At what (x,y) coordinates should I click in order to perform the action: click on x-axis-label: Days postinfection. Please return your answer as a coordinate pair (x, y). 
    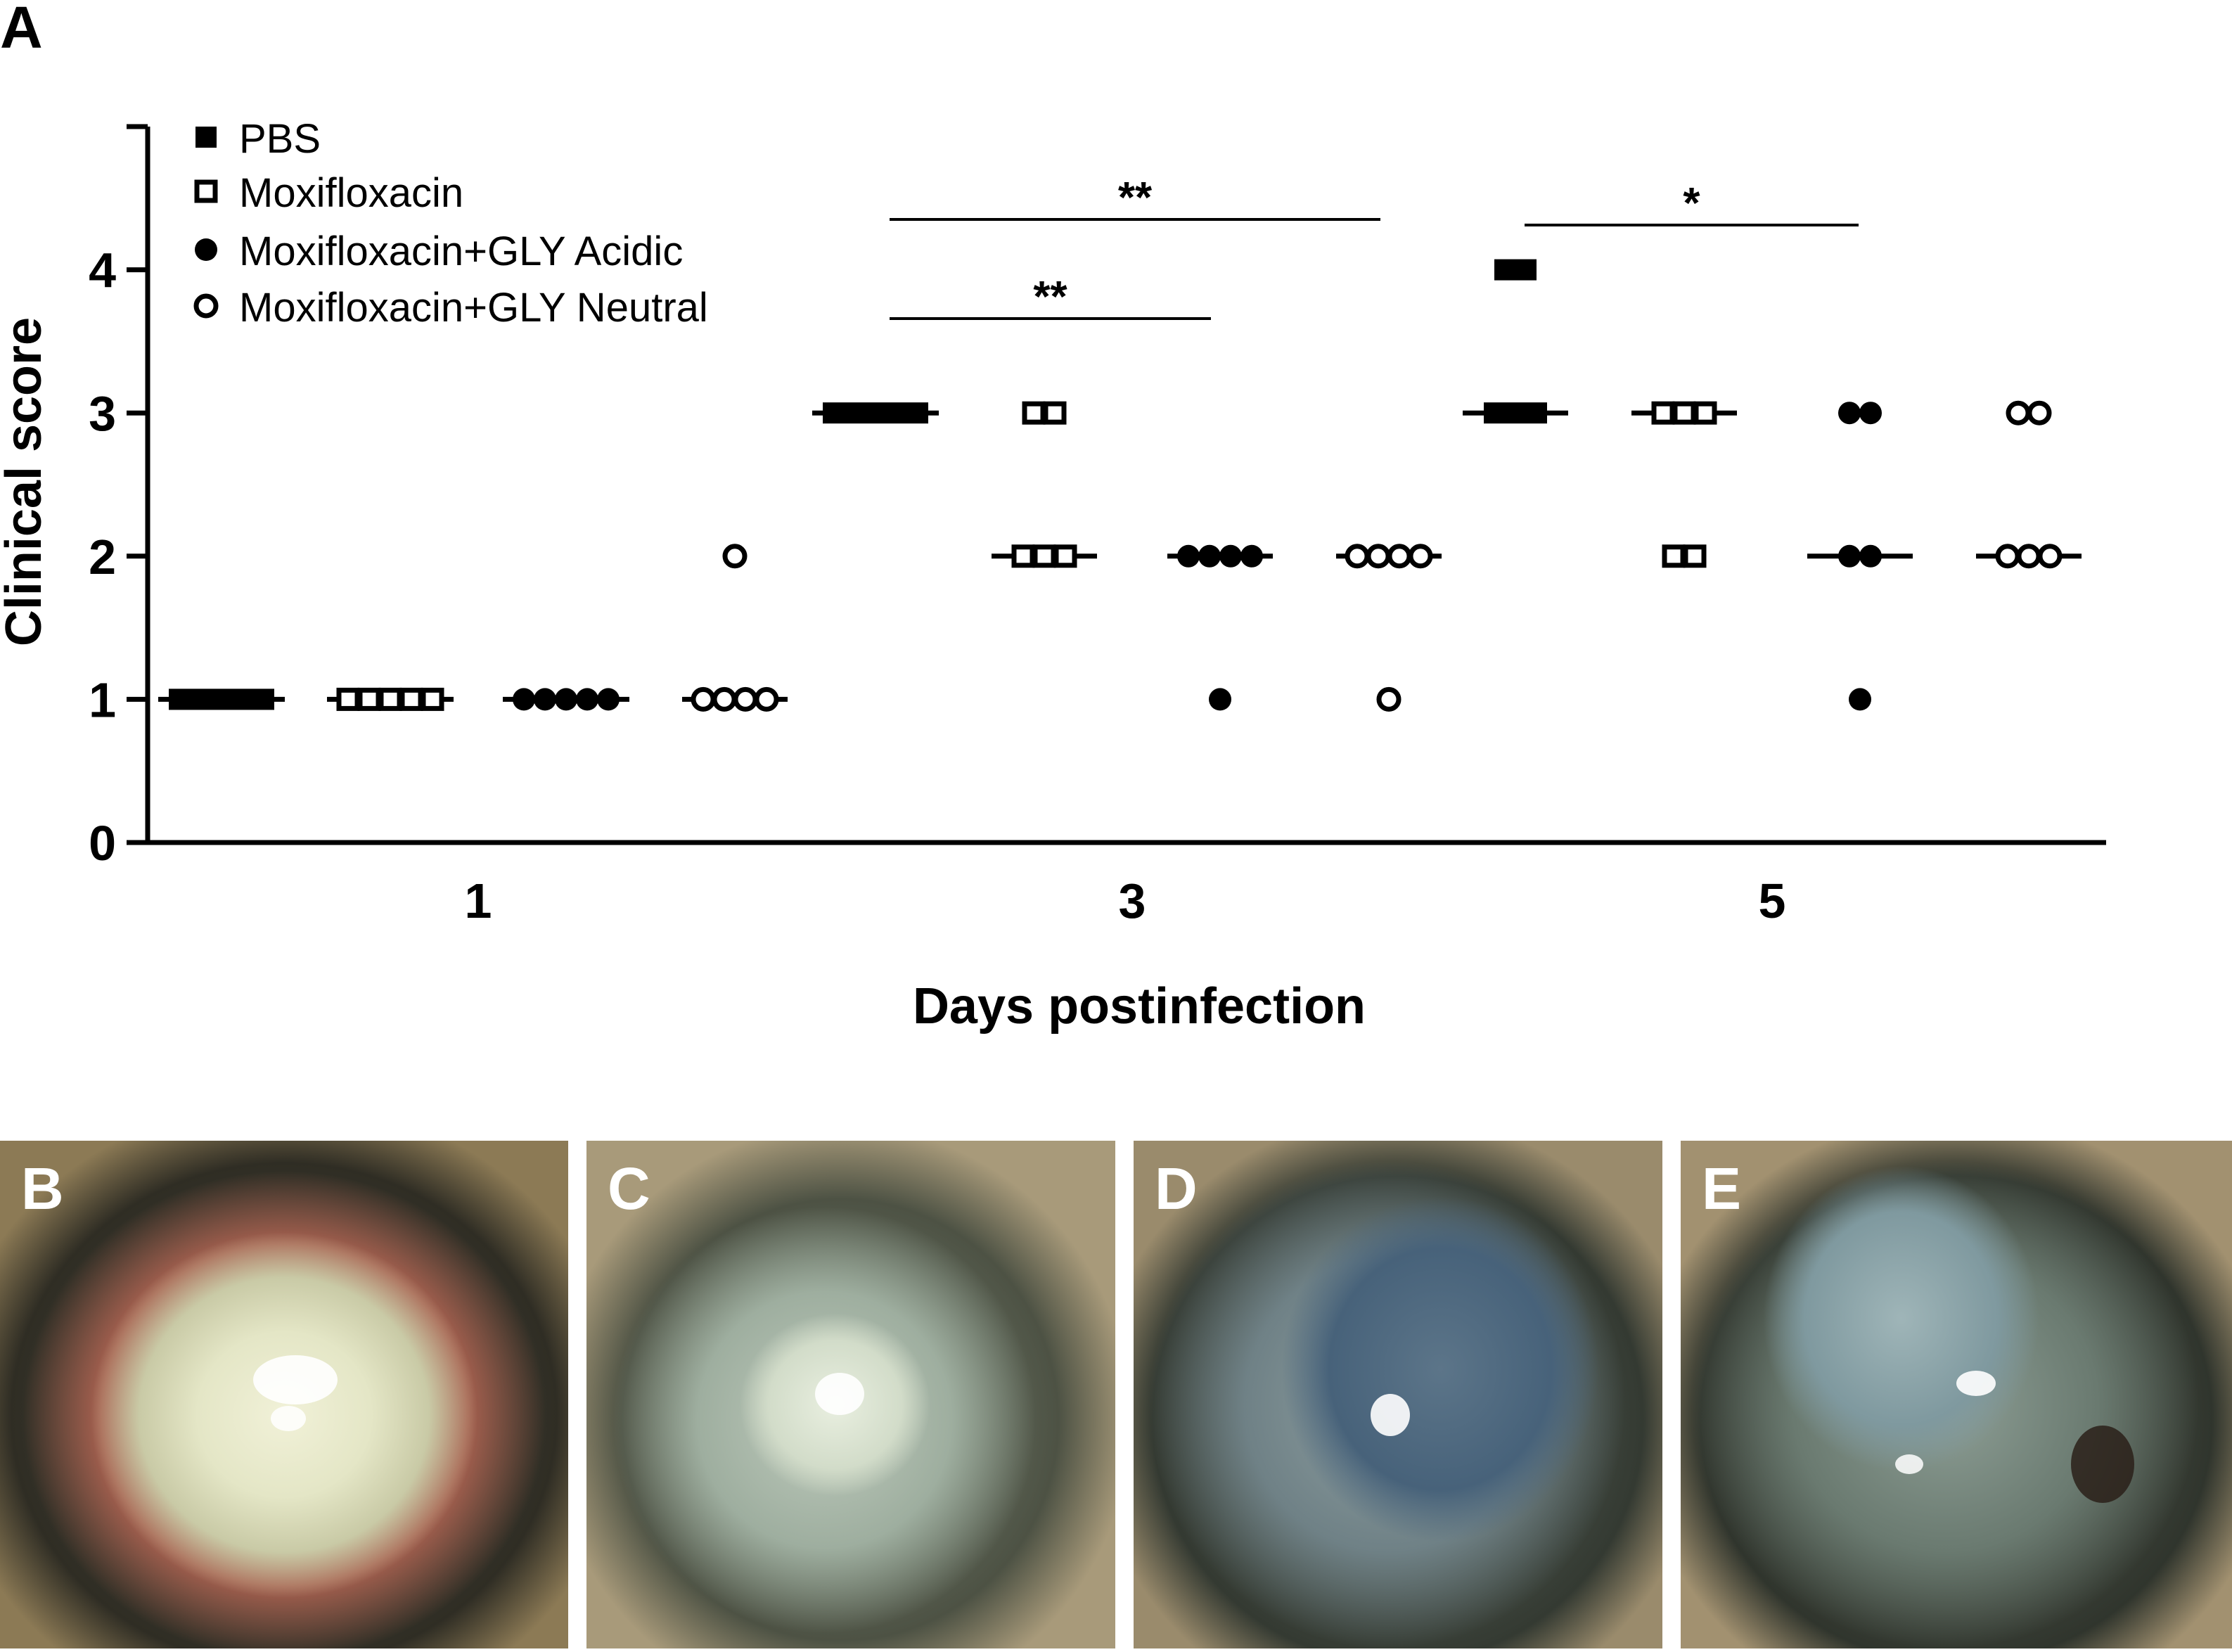
    Looking at the image, I should click on (1140, 1006).